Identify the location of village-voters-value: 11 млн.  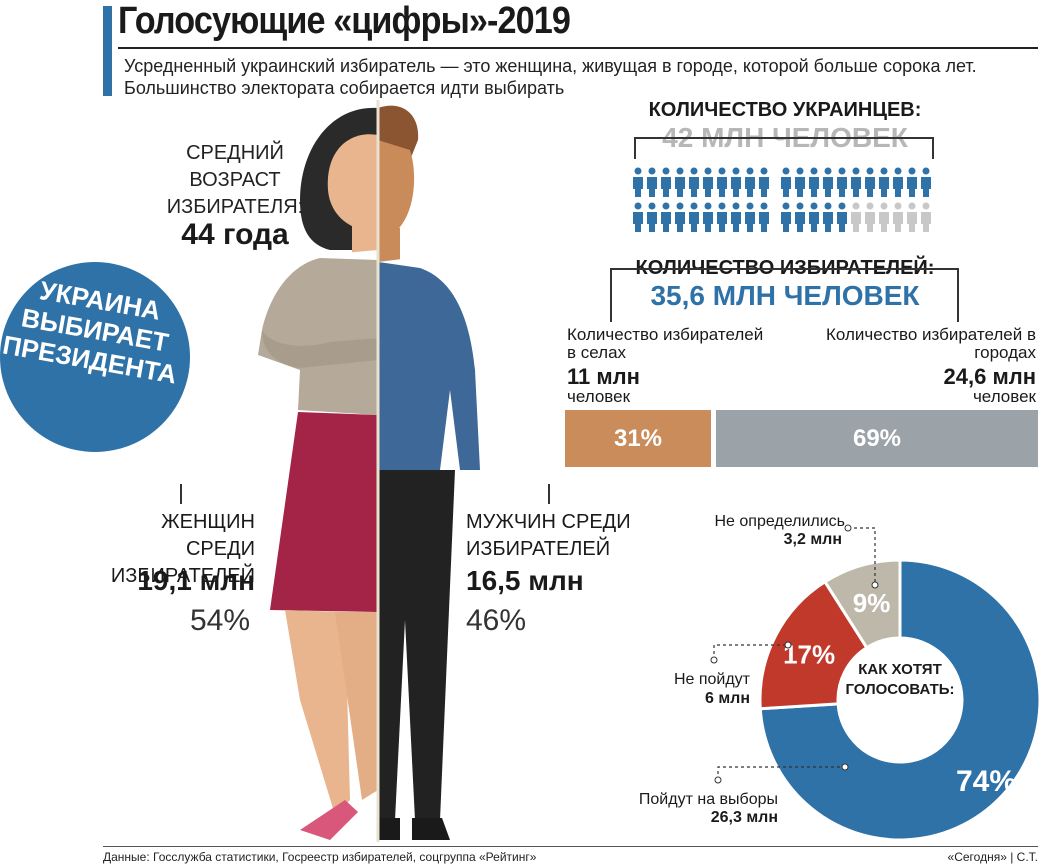
(603, 376).